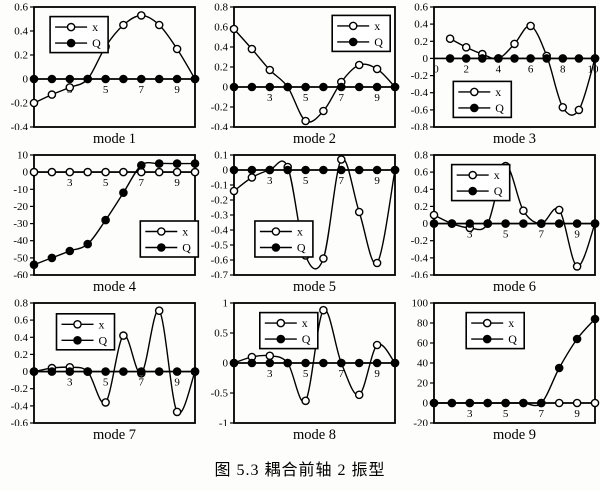 The height and width of the screenshot is (491, 600). I want to click on subplot-title: mode 8, so click(314, 435).